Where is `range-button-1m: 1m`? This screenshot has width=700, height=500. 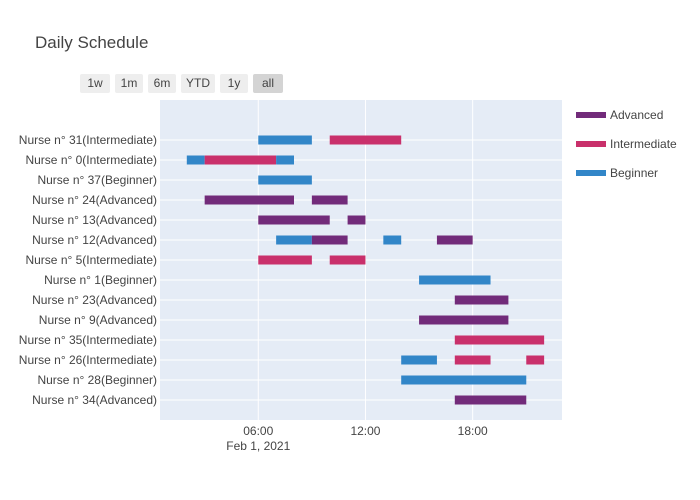 range-button-1m: 1m is located at coordinates (129, 83).